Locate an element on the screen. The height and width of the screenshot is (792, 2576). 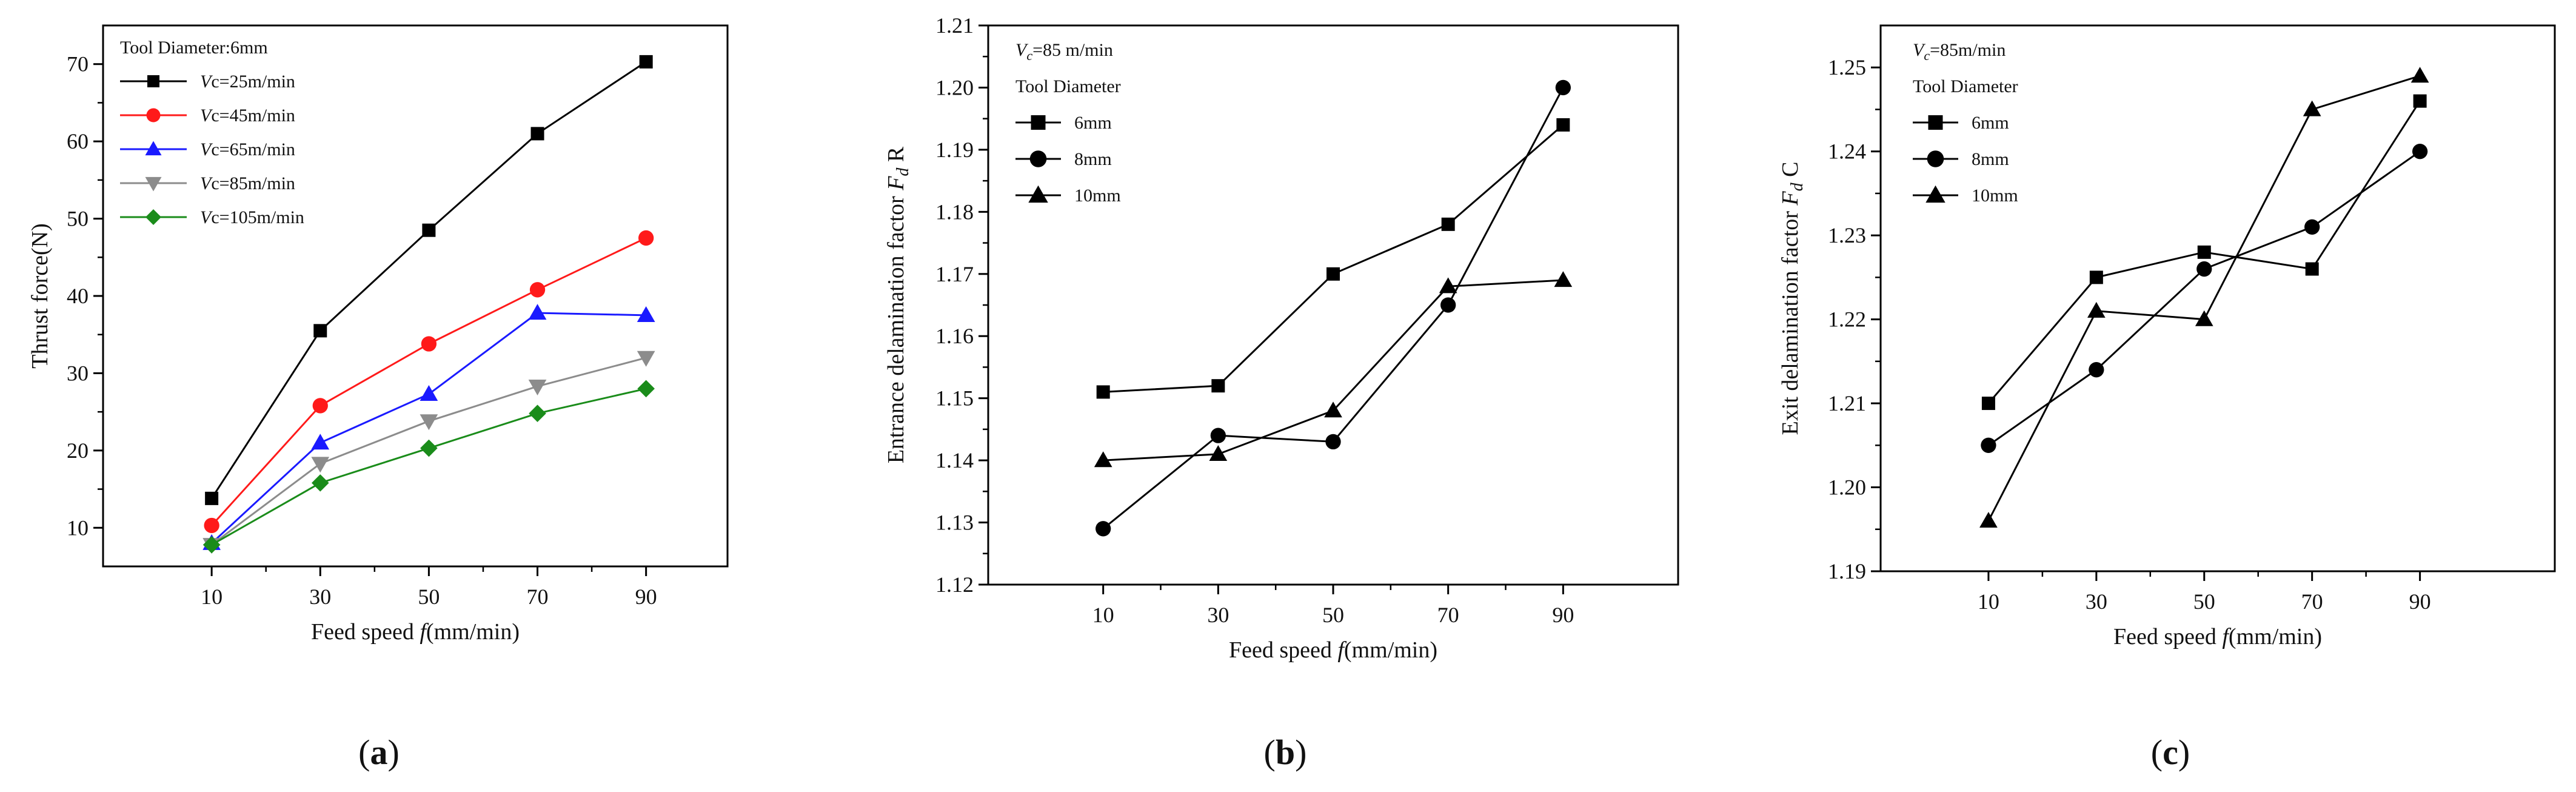
legend-text: c=45m/min is located at coordinates (253, 116).